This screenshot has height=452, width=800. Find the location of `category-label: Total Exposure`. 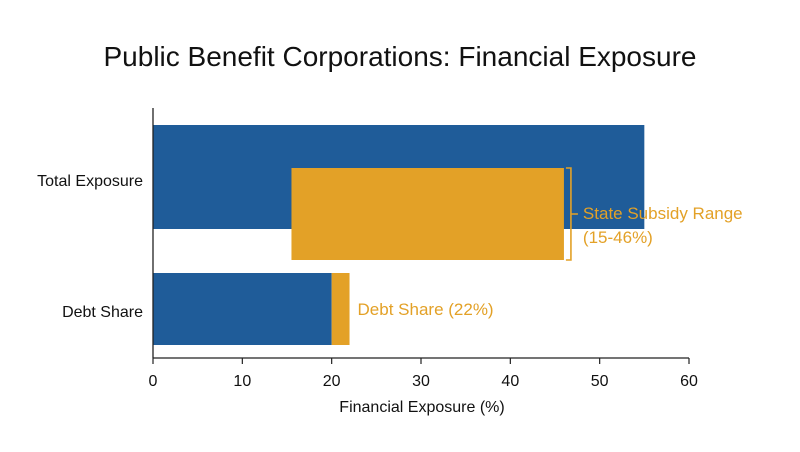

category-label: Total Exposure is located at coordinates (90, 181).